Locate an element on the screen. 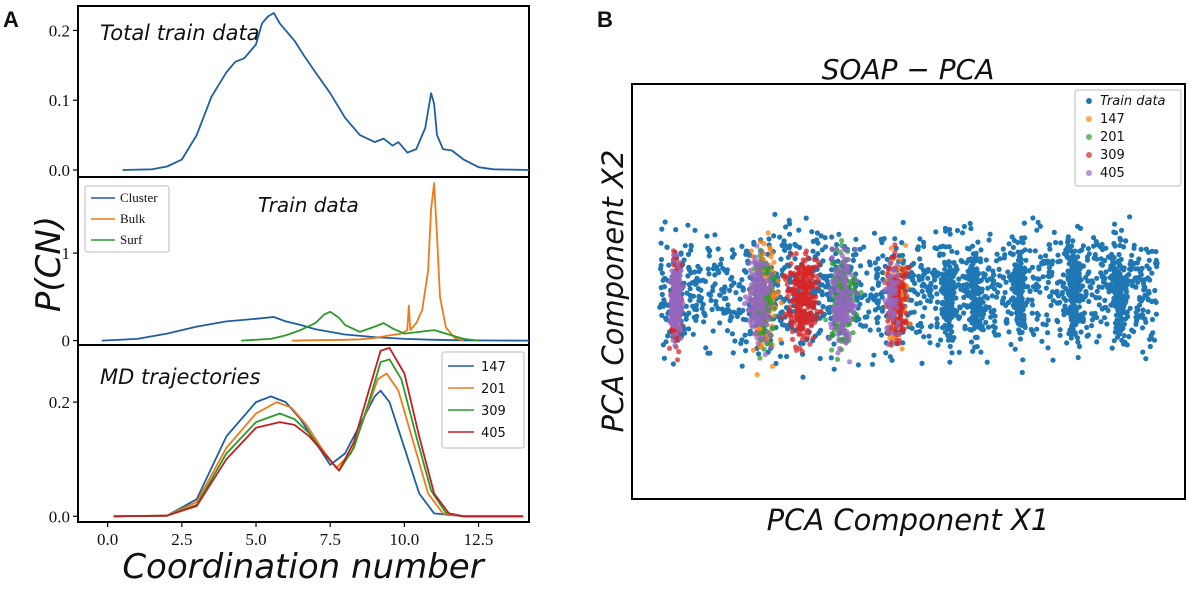 The width and height of the screenshot is (1200, 591). legend-train-data: Cluster Bulk Surf is located at coordinates (127, 219).